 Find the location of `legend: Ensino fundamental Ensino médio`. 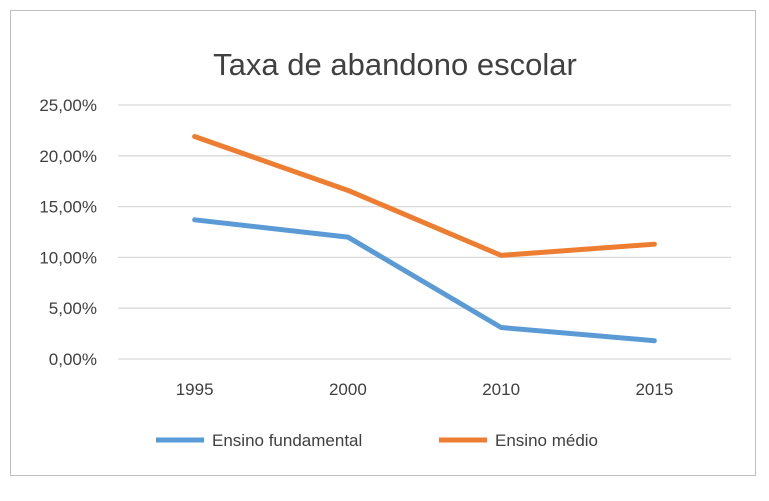

legend: Ensino fundamental Ensino médio is located at coordinates (377, 440).